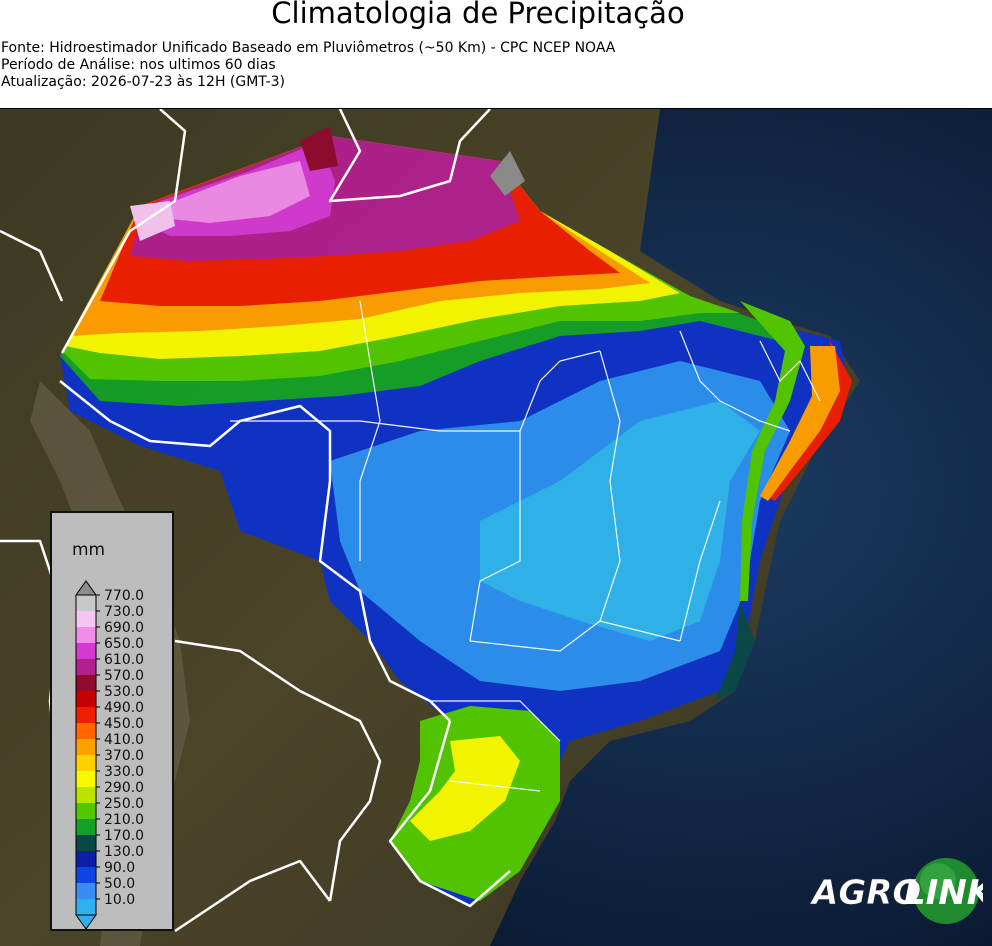 The image size is (992, 946). Describe the element at coordinates (119, 900) in the screenshot. I see `colorbar-tick-label: 10.0` at that location.